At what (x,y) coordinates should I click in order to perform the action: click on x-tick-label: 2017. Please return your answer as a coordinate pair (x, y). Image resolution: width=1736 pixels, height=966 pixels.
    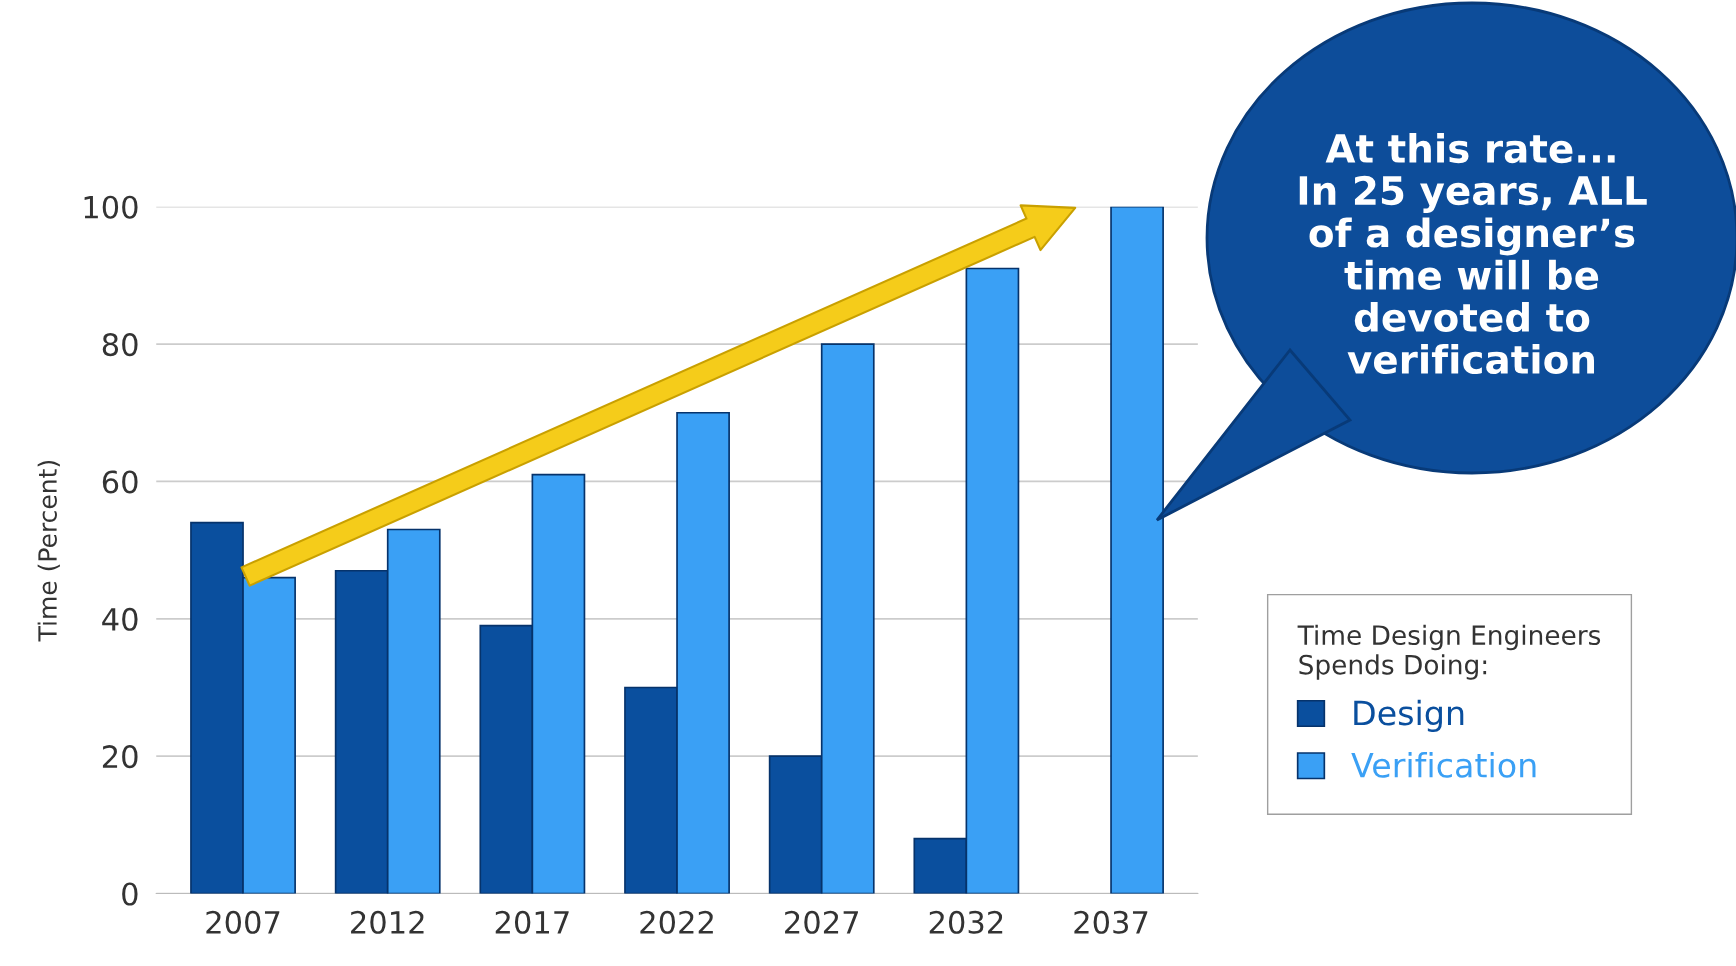
    Looking at the image, I should click on (532, 922).